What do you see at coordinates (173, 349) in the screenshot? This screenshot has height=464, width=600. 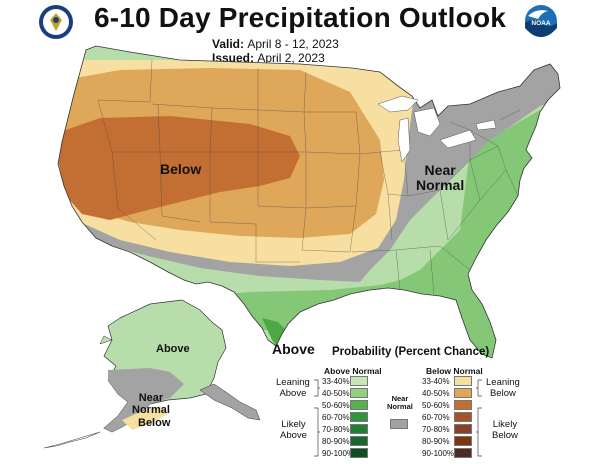 I see `label-above-alaska: Above` at bounding box center [173, 349].